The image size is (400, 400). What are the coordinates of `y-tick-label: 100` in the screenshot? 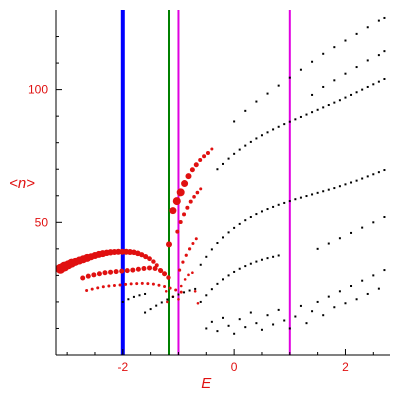 It's located at (38, 90).